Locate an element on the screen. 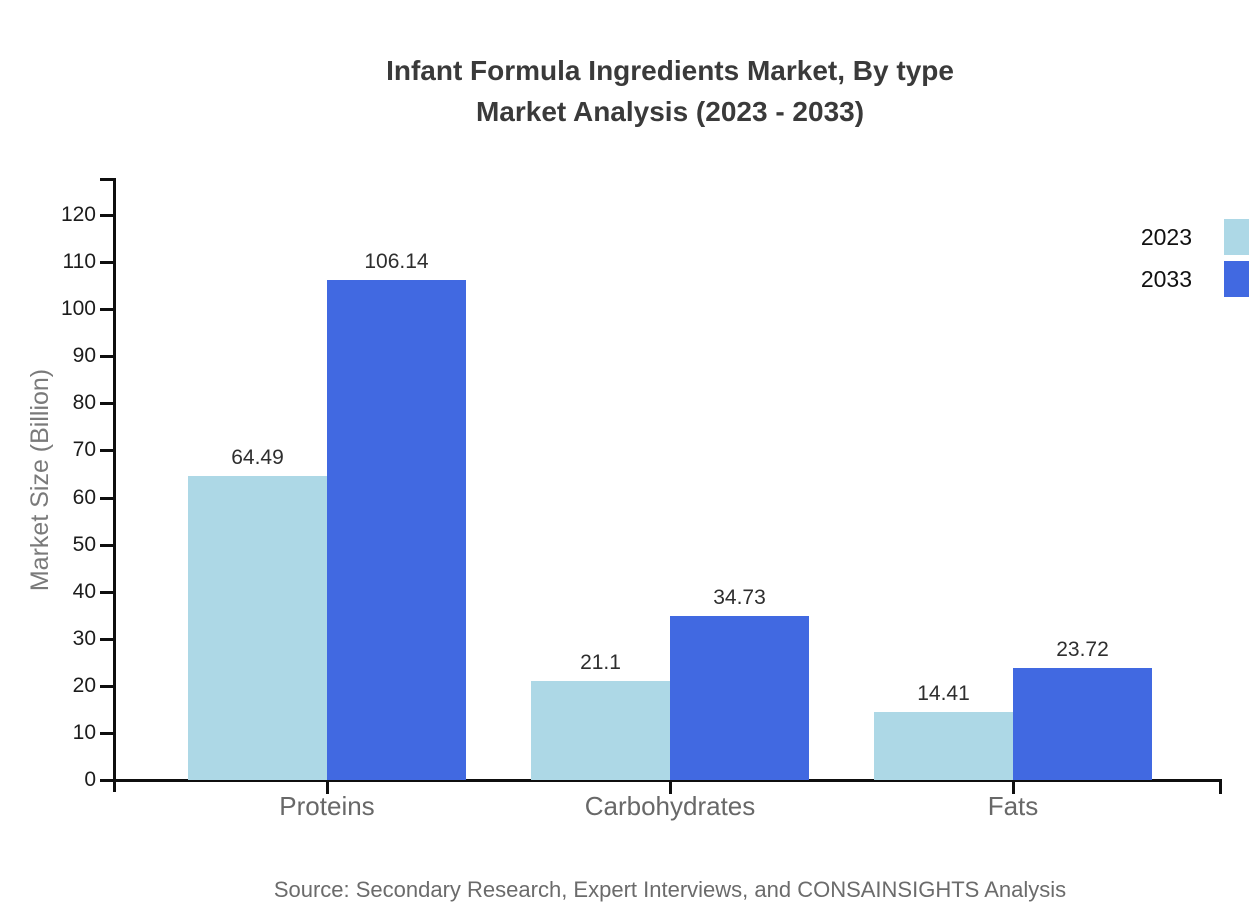 The width and height of the screenshot is (1260, 920). y-tick-label: 20 is located at coordinates (84, 685).